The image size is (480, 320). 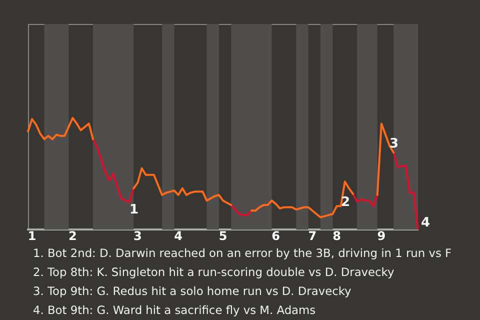 What do you see at coordinates (214, 272) in the screenshot?
I see `text: 2. Top 8th: K. Singleton hit a run-scoring double vs D. Dravecky` at bounding box center [214, 272].